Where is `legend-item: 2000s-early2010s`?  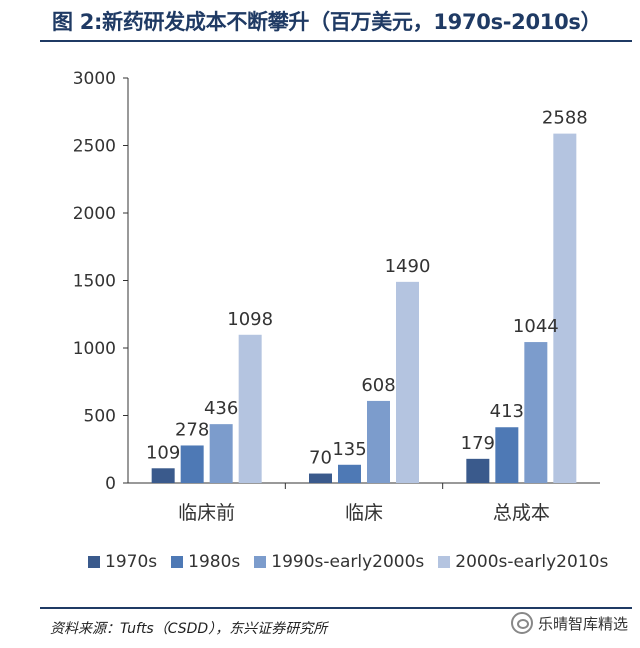 legend-item: 2000s-early2010s is located at coordinates (523, 562).